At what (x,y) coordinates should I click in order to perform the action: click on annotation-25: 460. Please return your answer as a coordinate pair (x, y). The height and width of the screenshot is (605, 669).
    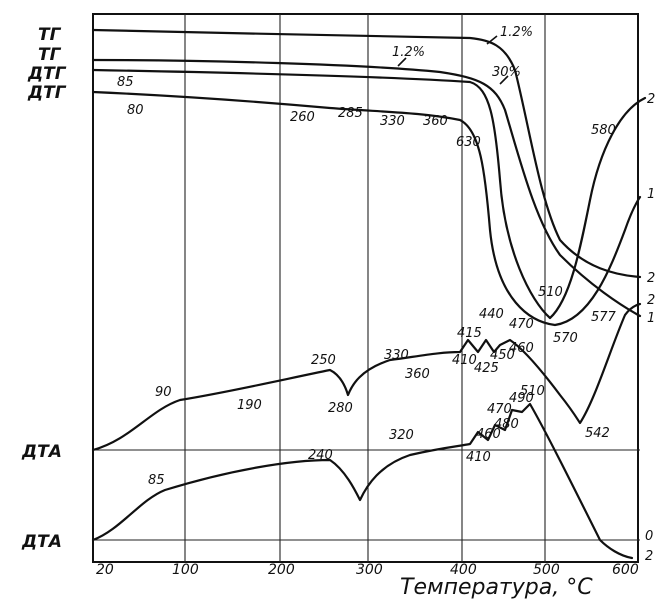
    Looking at the image, I should click on (521, 348).